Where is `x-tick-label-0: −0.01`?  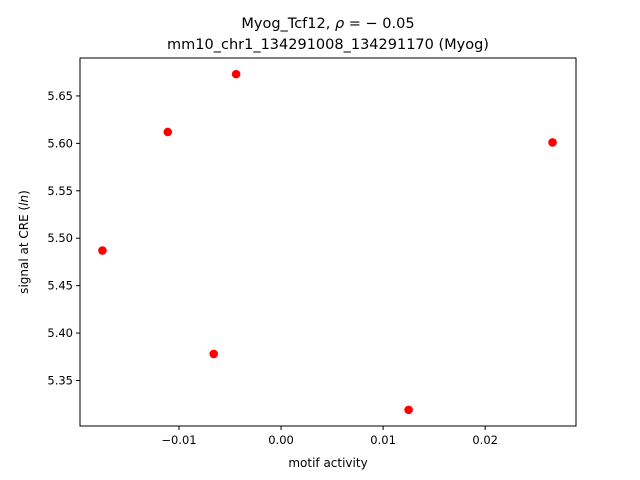 x-tick-label-0: −0.01 is located at coordinates (178, 440).